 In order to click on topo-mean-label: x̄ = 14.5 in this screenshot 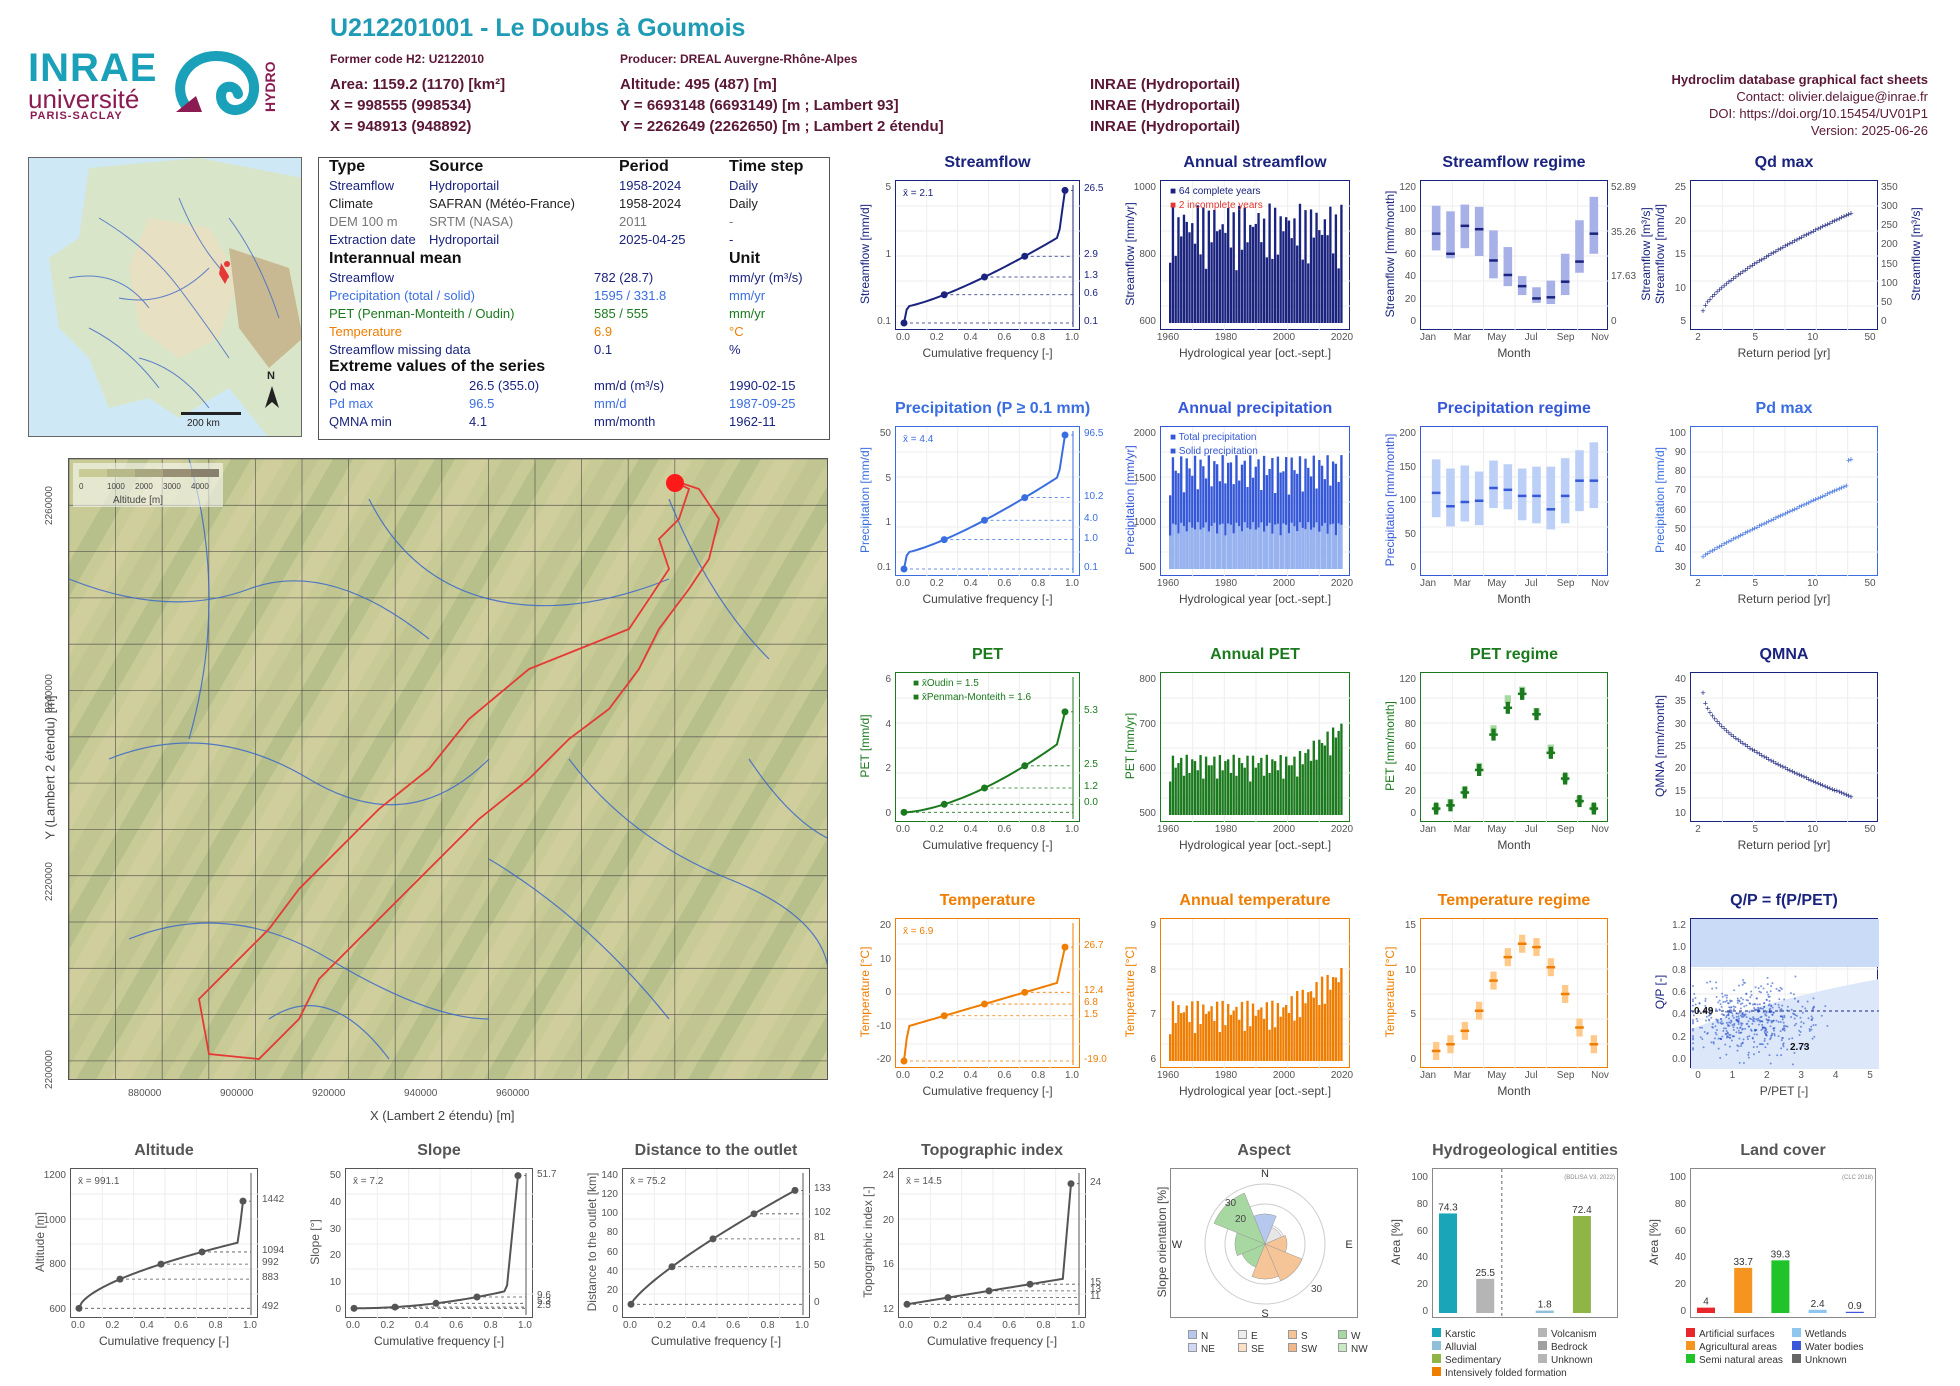, I will do `click(924, 1181)`.